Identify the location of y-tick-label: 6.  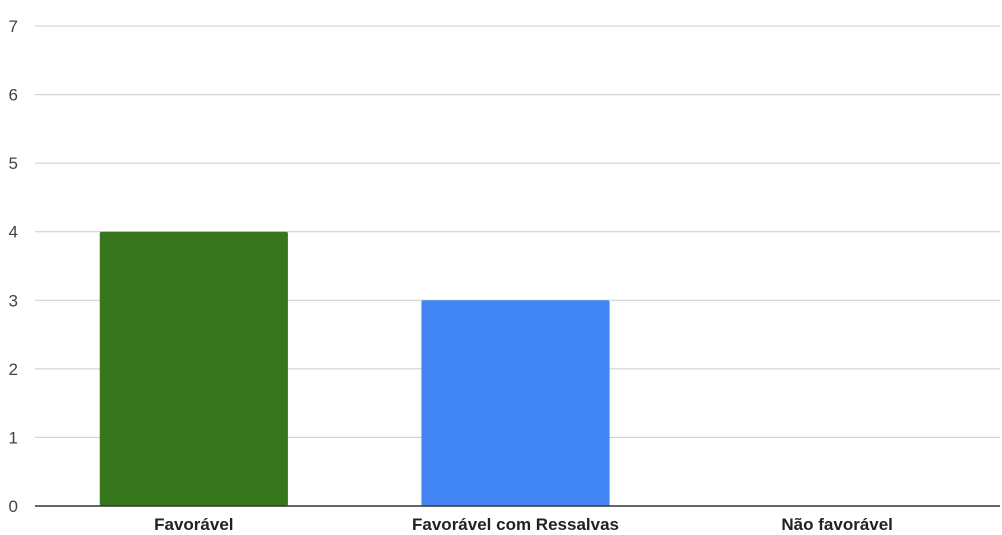
(13, 95).